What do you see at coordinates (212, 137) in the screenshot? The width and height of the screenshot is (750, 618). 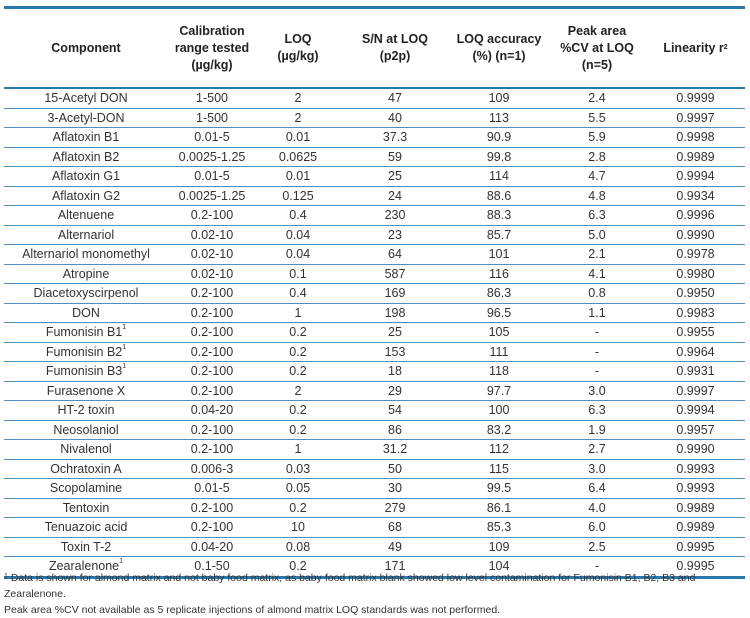 I see `cell-text: 0.01-5` at bounding box center [212, 137].